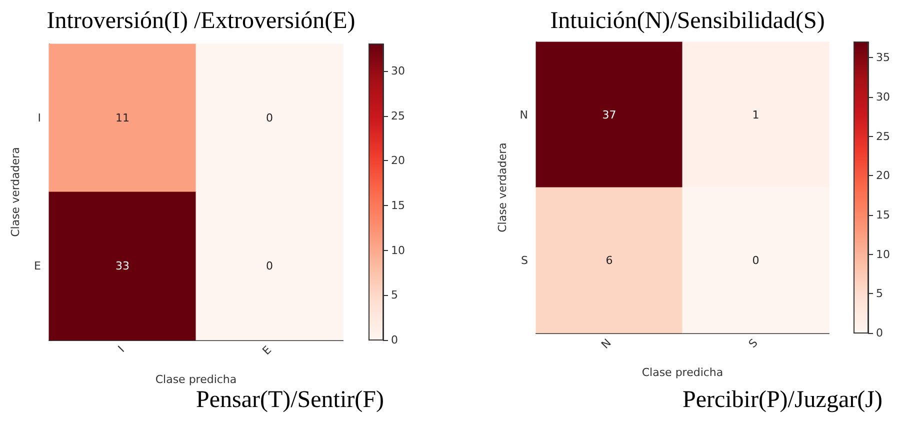 The image size is (899, 424). Describe the element at coordinates (123, 118) in the screenshot. I see `data-label: 11` at that location.